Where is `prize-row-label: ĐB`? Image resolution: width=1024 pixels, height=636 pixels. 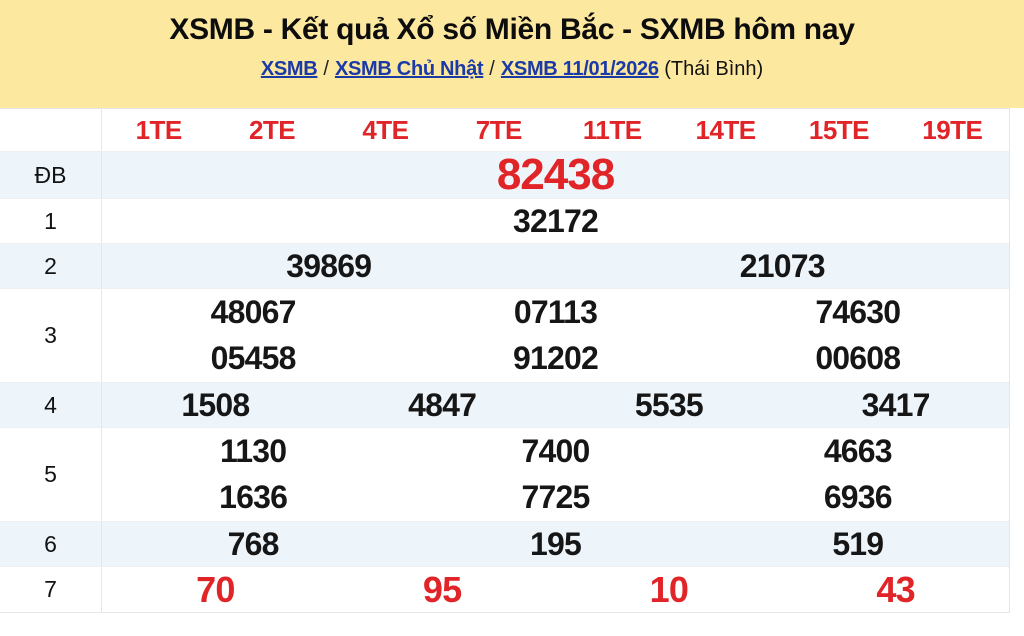 prize-row-label: ĐB is located at coordinates (51, 175).